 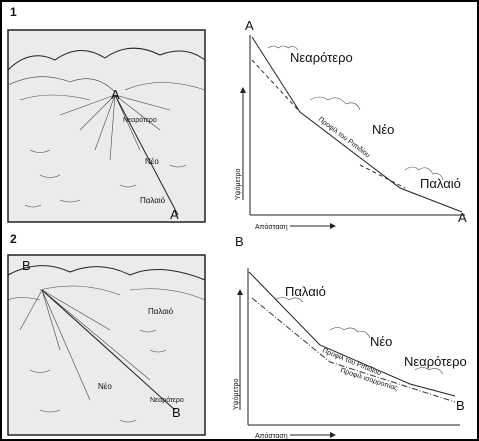 What do you see at coordinates (13, 239) in the screenshot?
I see `panel-number: 2` at bounding box center [13, 239].